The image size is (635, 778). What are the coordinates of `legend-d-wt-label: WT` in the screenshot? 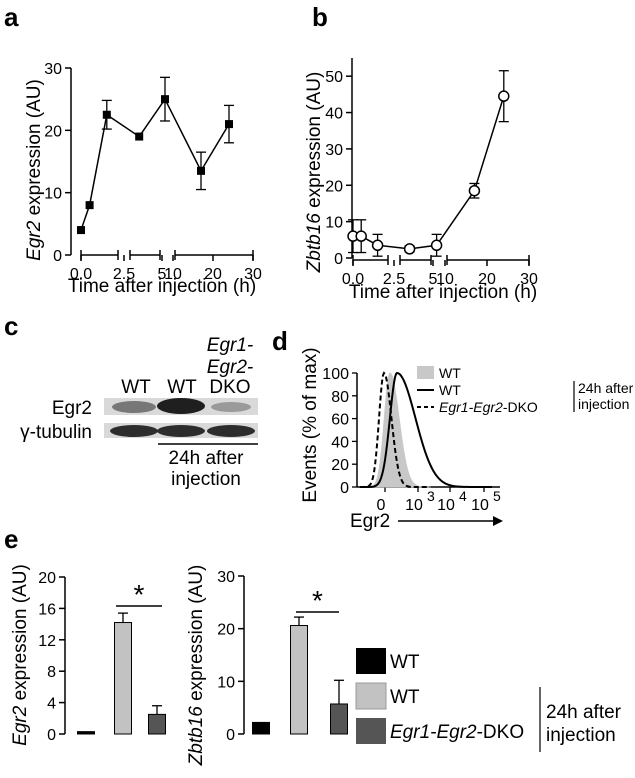 It's located at (450, 373).